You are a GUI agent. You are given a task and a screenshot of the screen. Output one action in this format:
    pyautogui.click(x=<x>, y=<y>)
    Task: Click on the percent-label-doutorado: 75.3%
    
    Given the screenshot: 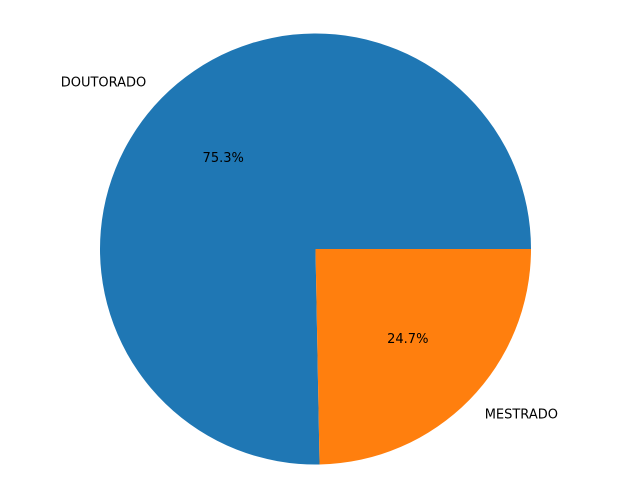 What is the action you would take?
    pyautogui.click(x=223, y=158)
    